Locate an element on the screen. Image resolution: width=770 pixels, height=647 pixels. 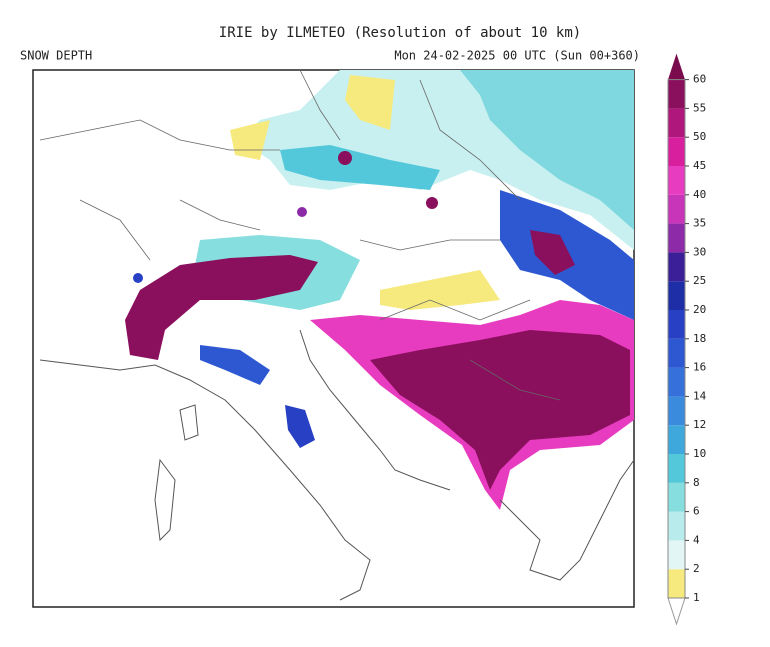
colorbar-label: 35 is located at coordinates (699, 223).